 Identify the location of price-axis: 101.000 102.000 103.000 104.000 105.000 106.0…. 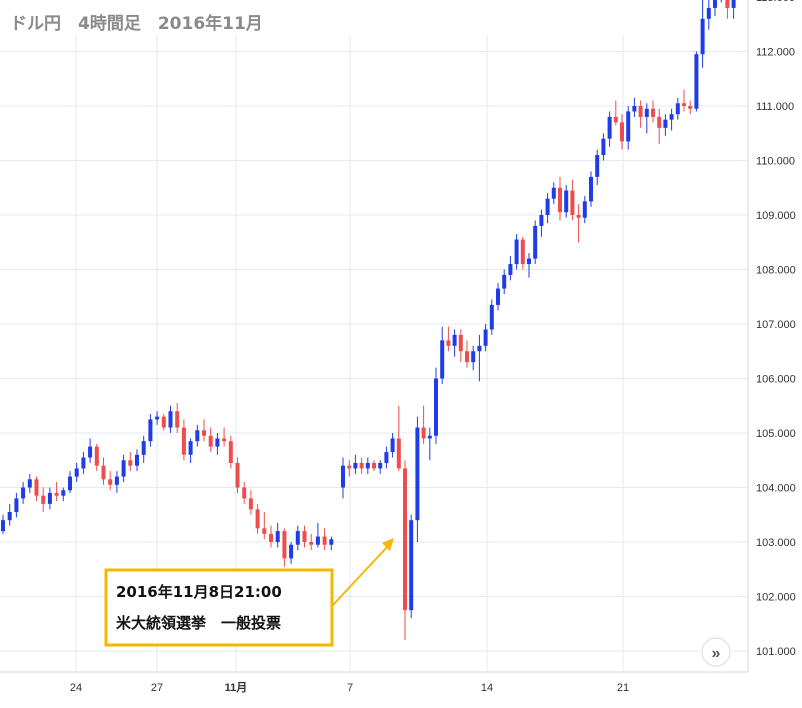
(776, 329).